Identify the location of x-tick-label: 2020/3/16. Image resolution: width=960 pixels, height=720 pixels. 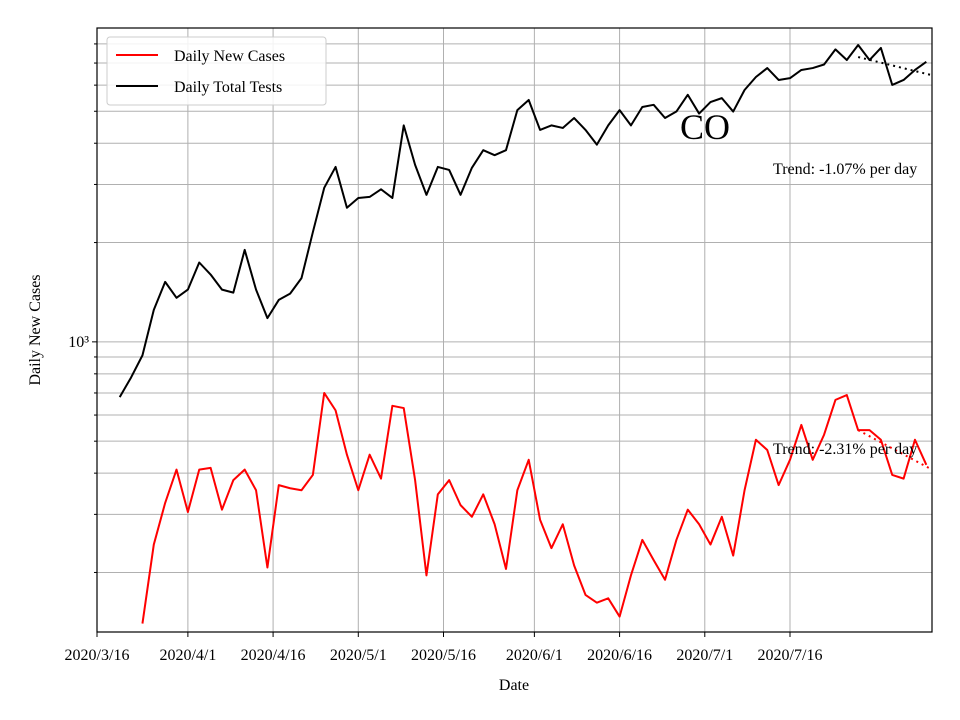
(97, 655).